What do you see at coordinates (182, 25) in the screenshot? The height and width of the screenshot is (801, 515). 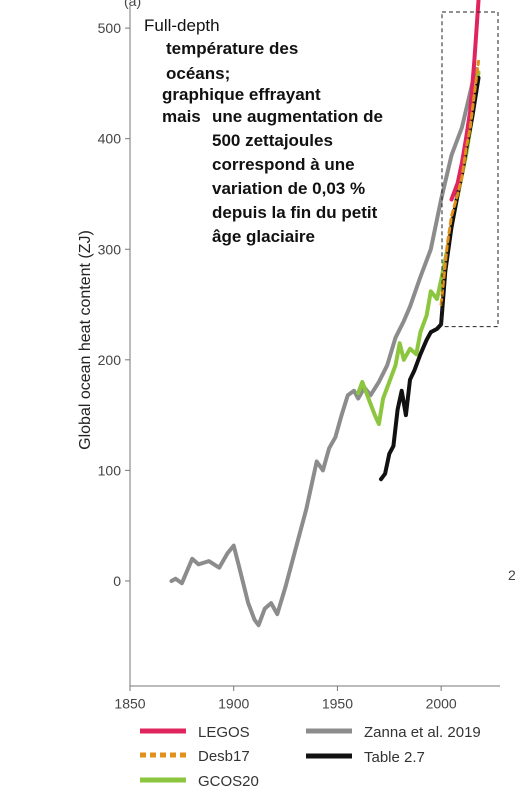 I see `chart-title: Full-depth` at bounding box center [182, 25].